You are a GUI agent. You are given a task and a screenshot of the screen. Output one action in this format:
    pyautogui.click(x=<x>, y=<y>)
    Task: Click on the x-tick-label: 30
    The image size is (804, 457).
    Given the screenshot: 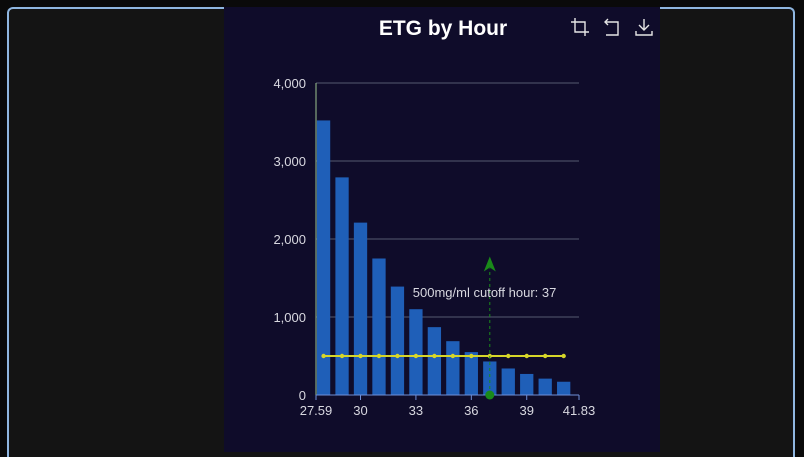 What is the action you would take?
    pyautogui.click(x=360, y=410)
    